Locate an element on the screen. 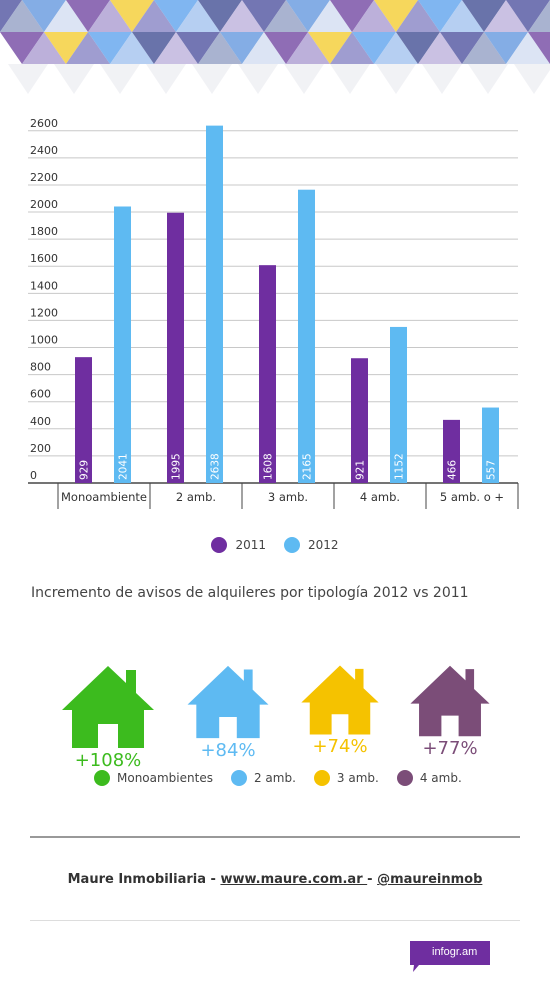 The width and height of the screenshot is (550, 993). y-tick-label: 1600 is located at coordinates (44, 258).